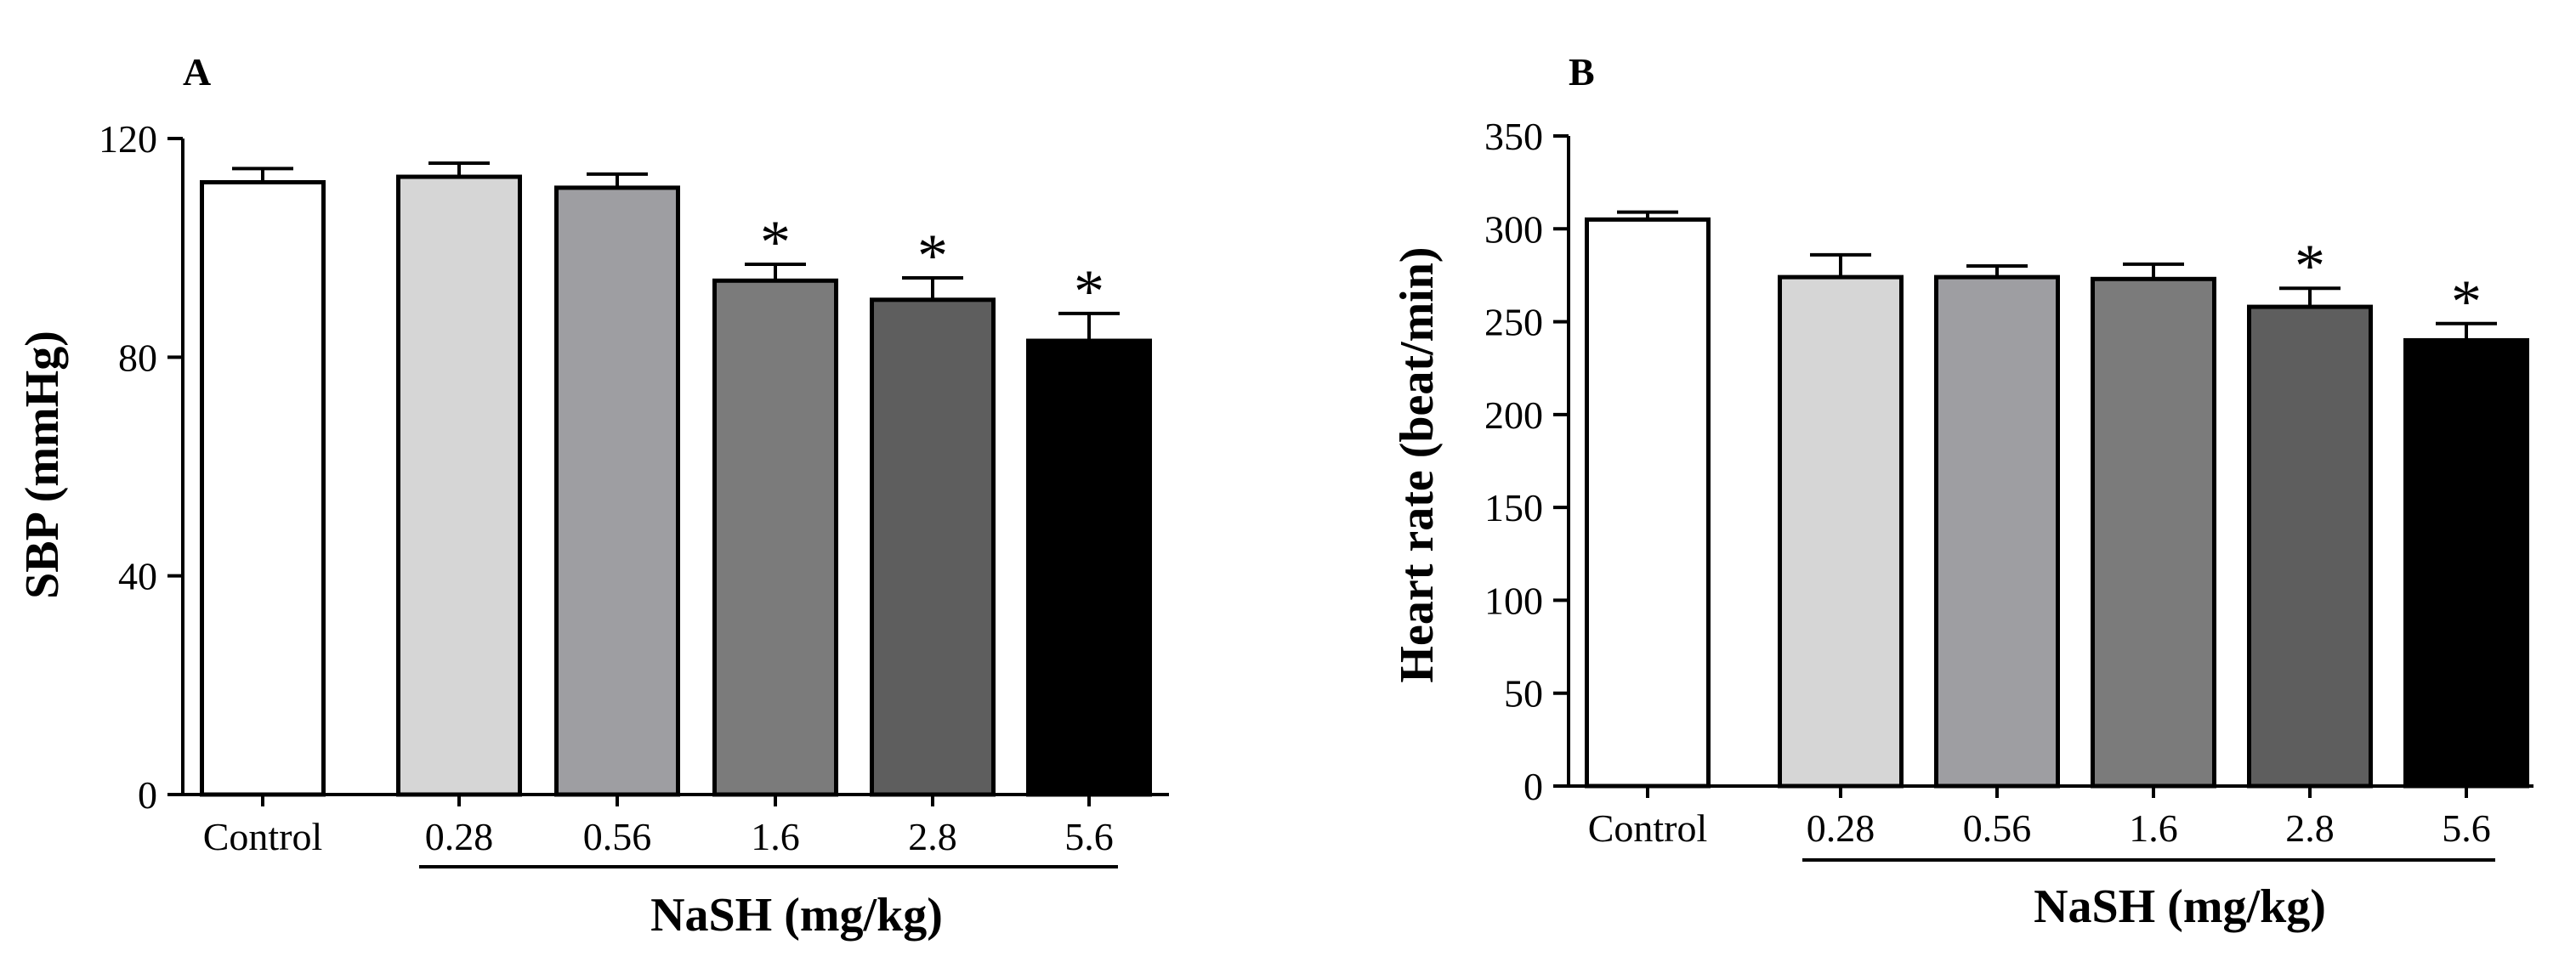 This screenshot has height=973, width=2576. I want to click on y-tick-label: 250, so click(1514, 322).